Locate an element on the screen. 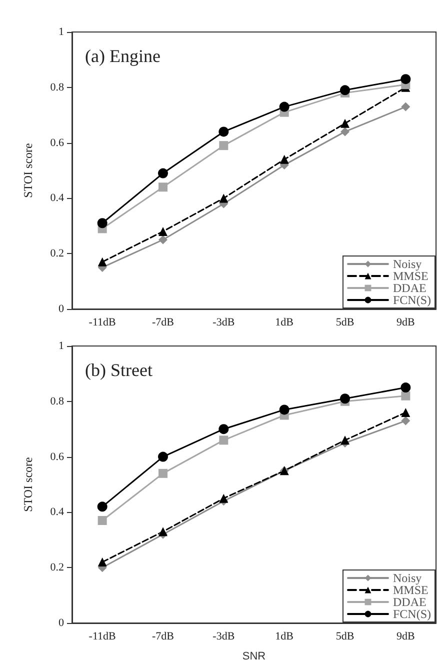  text: (a) Engine is located at coordinates (122, 56).